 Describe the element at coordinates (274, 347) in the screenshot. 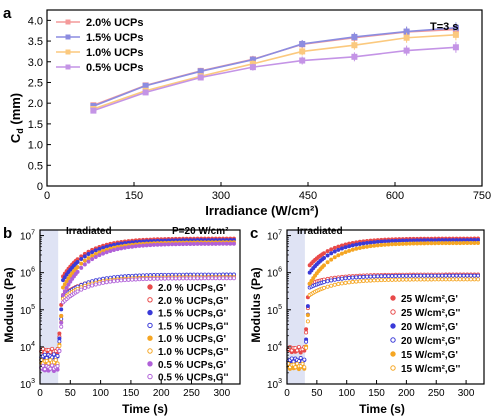

I see `panel-c-y-tick-label: 10⁴` at that location.